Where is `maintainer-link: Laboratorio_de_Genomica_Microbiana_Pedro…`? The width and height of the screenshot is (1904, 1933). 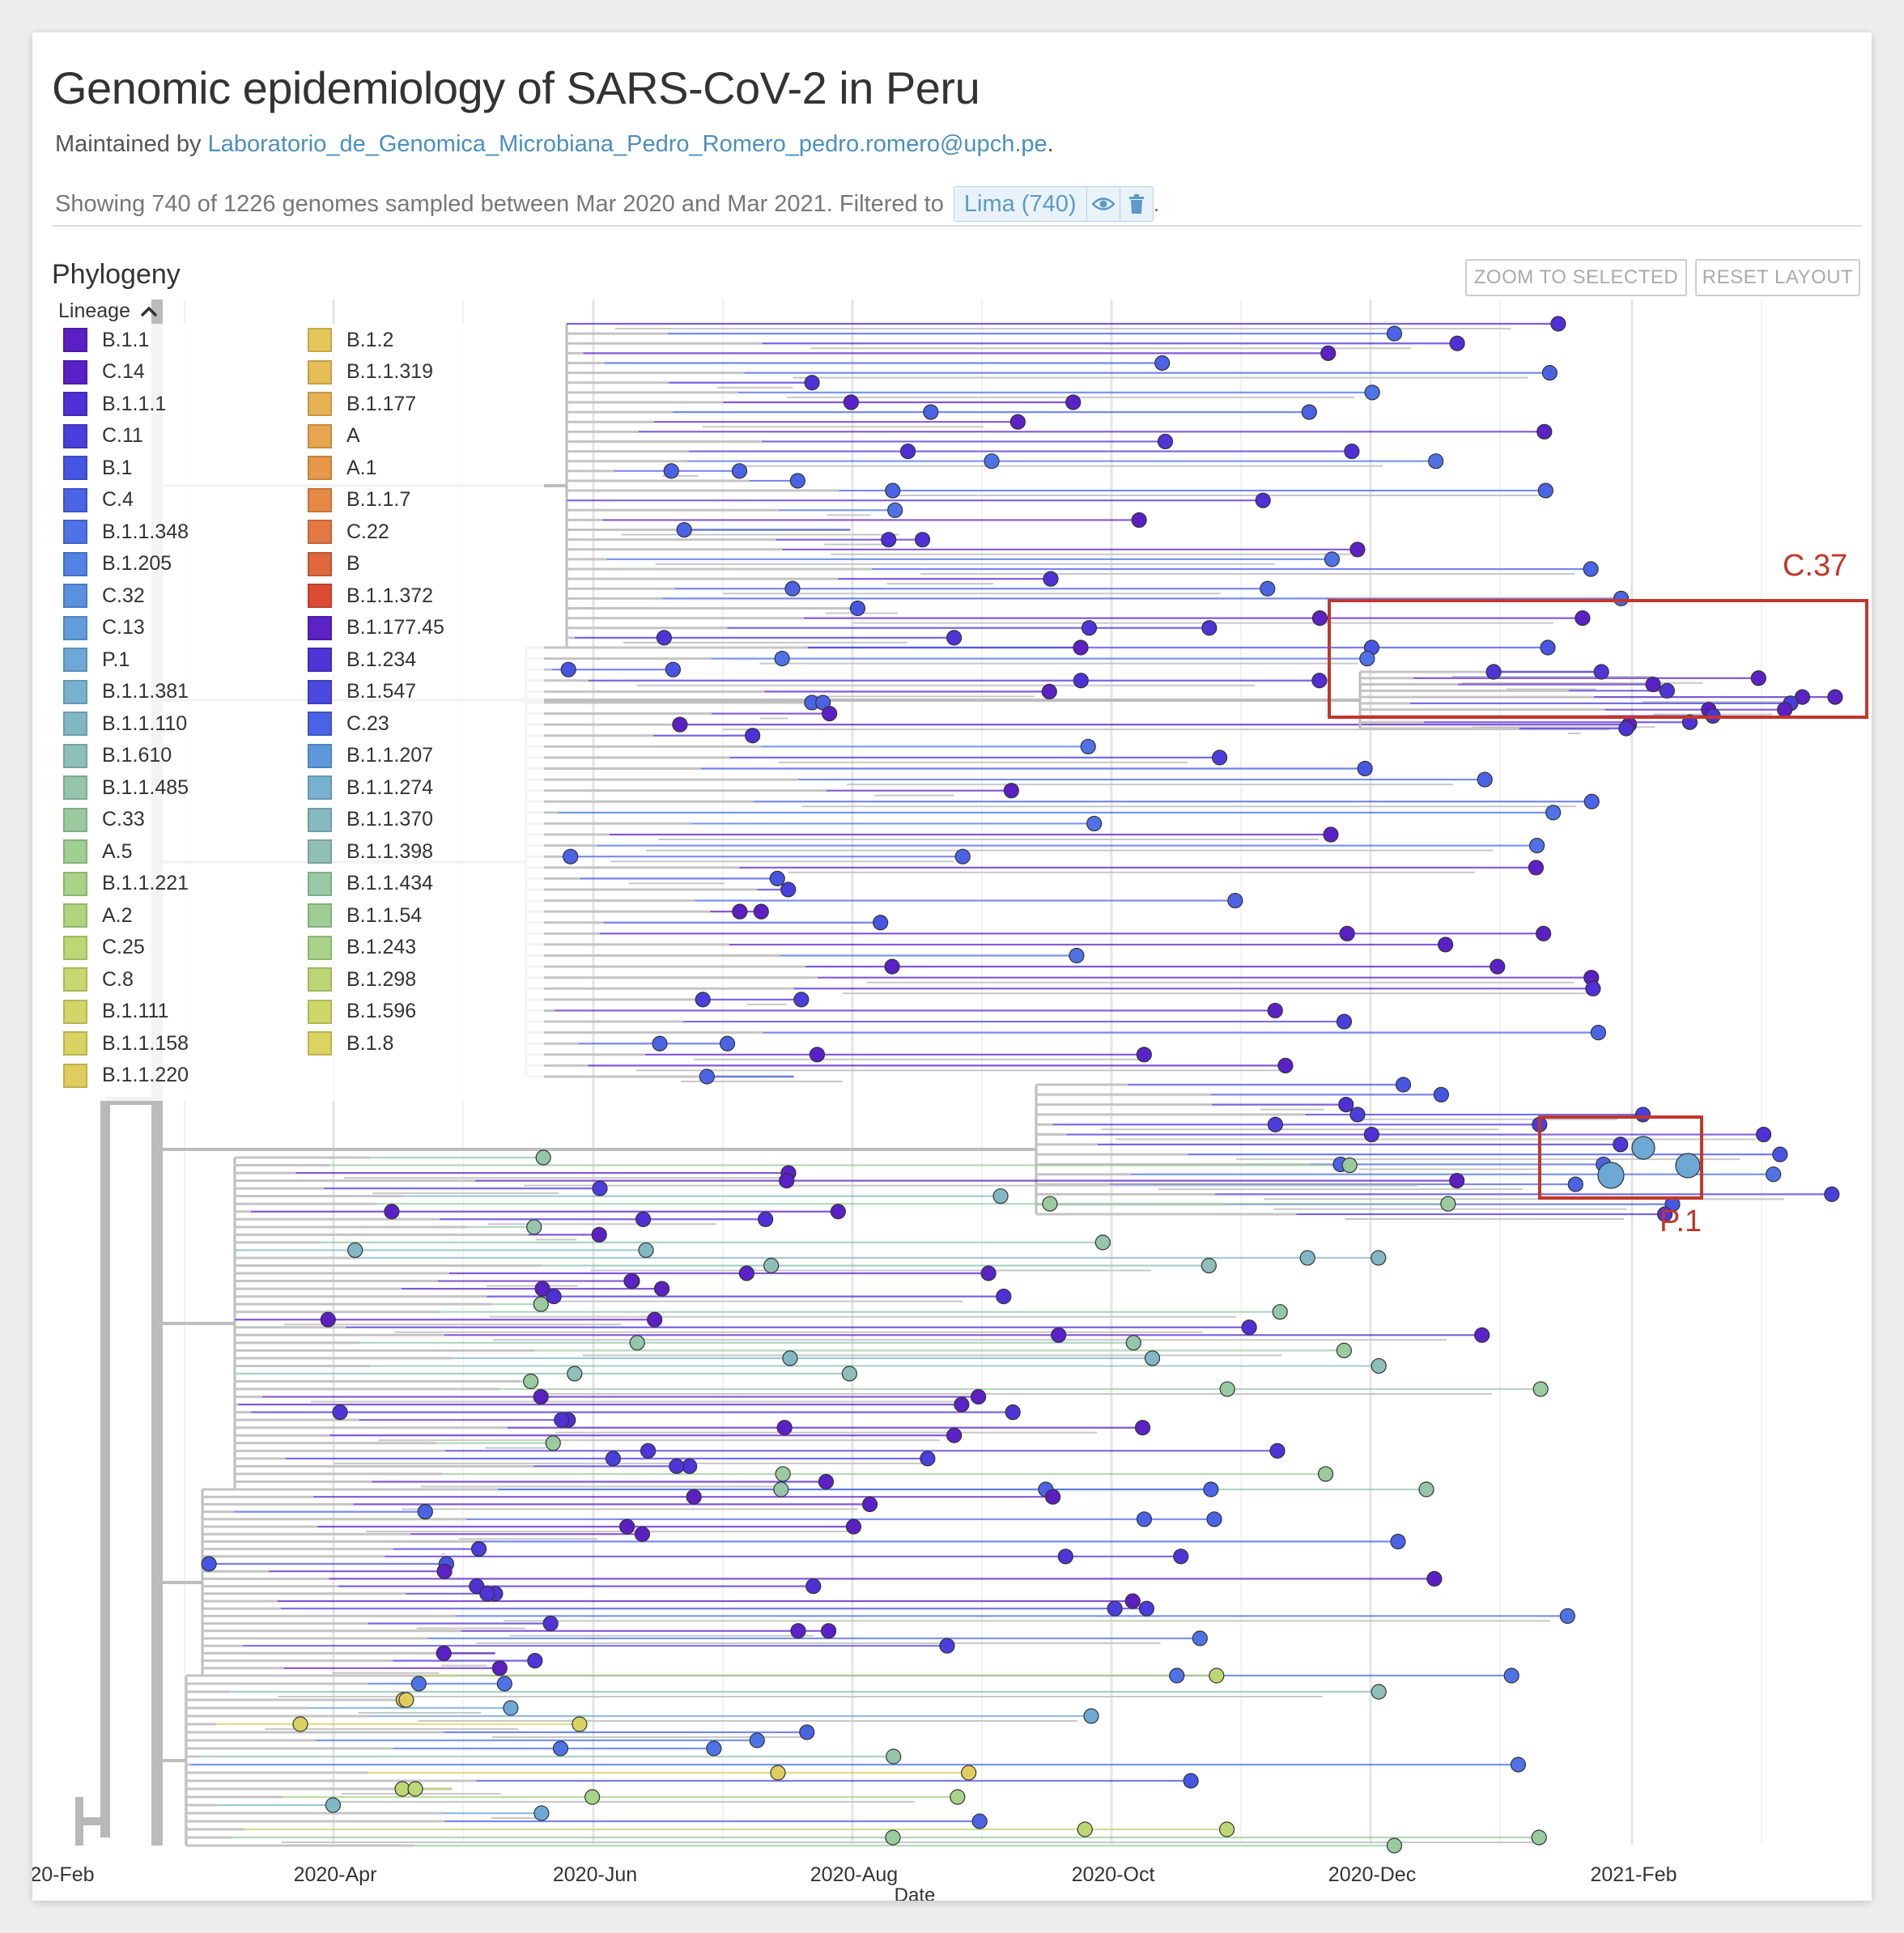 maintainer-link: Laboratorio_de_Genomica_Microbiana_Pedro… is located at coordinates (627, 144).